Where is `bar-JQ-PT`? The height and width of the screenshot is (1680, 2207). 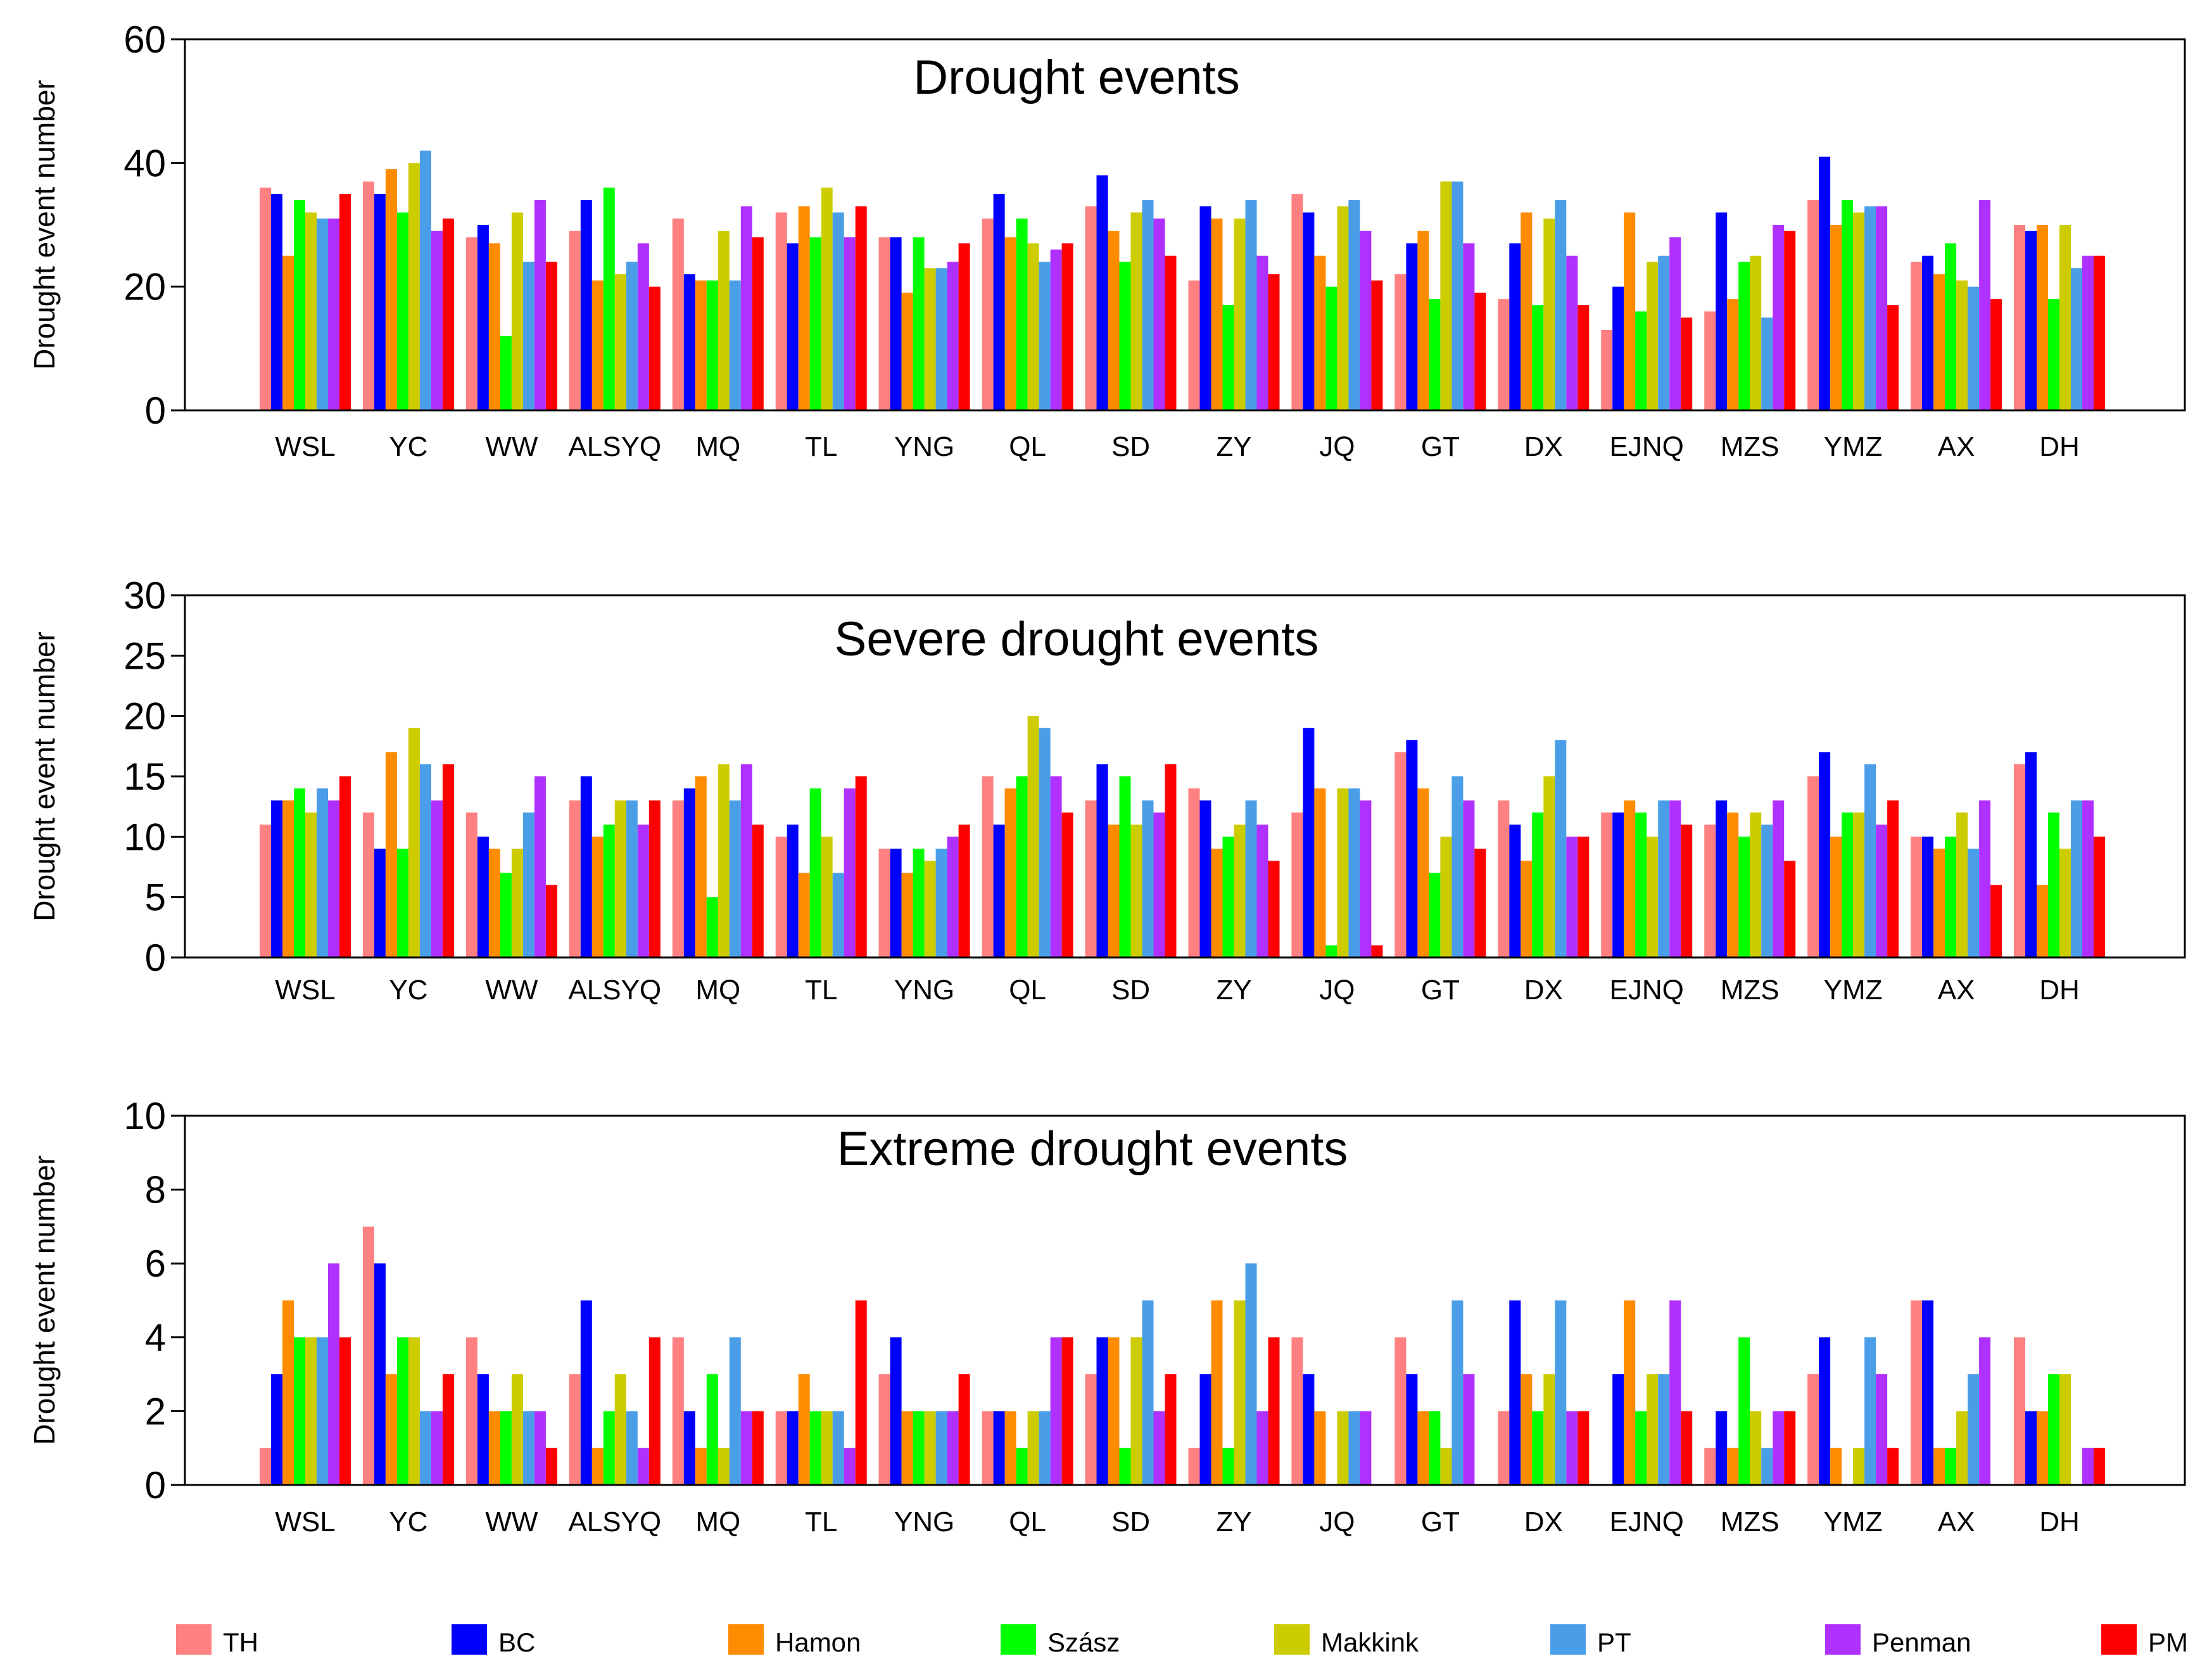 bar-JQ-PT is located at coordinates (1354, 1448).